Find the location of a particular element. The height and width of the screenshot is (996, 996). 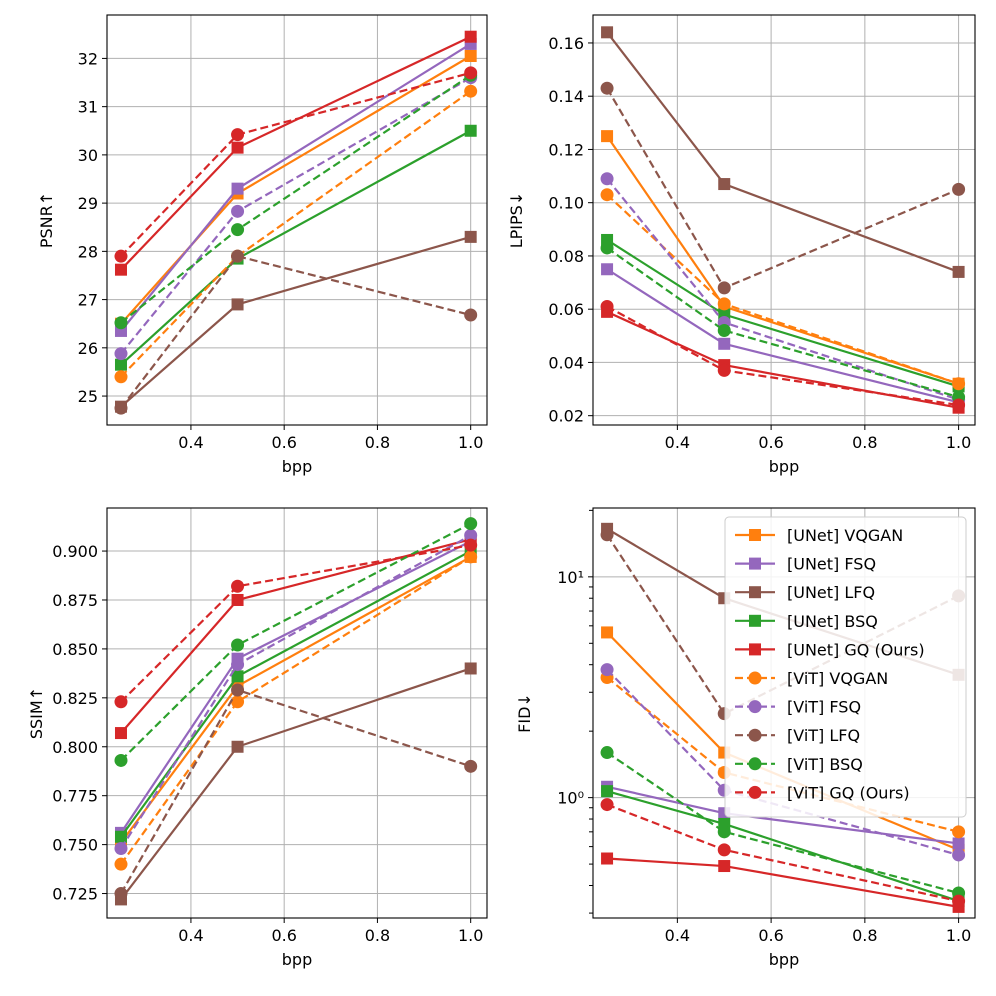

x-tick-label: 1.0 is located at coordinates (470, 935).